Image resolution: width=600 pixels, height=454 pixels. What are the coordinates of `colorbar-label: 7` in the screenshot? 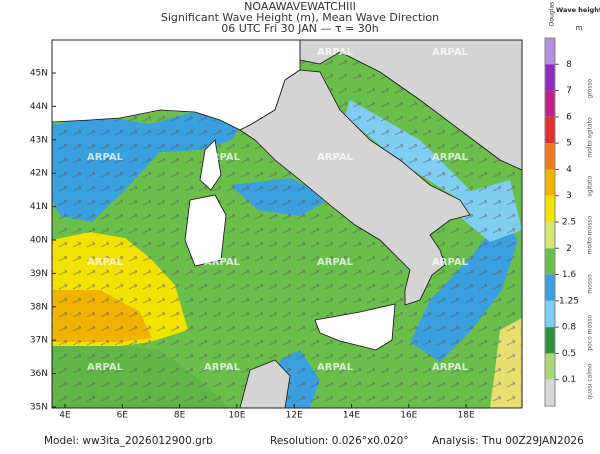 It's located at (569, 91).